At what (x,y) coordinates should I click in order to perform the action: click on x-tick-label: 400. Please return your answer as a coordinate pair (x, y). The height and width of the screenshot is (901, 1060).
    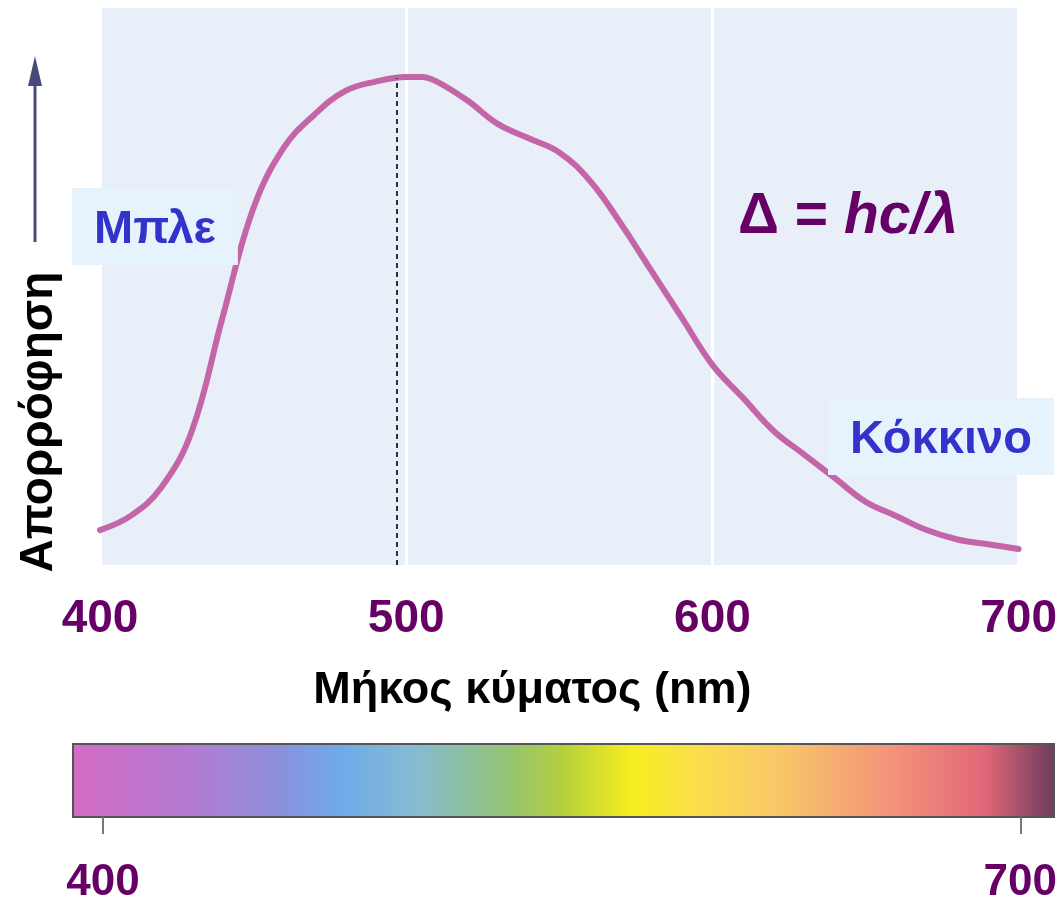
    Looking at the image, I should click on (100, 616).